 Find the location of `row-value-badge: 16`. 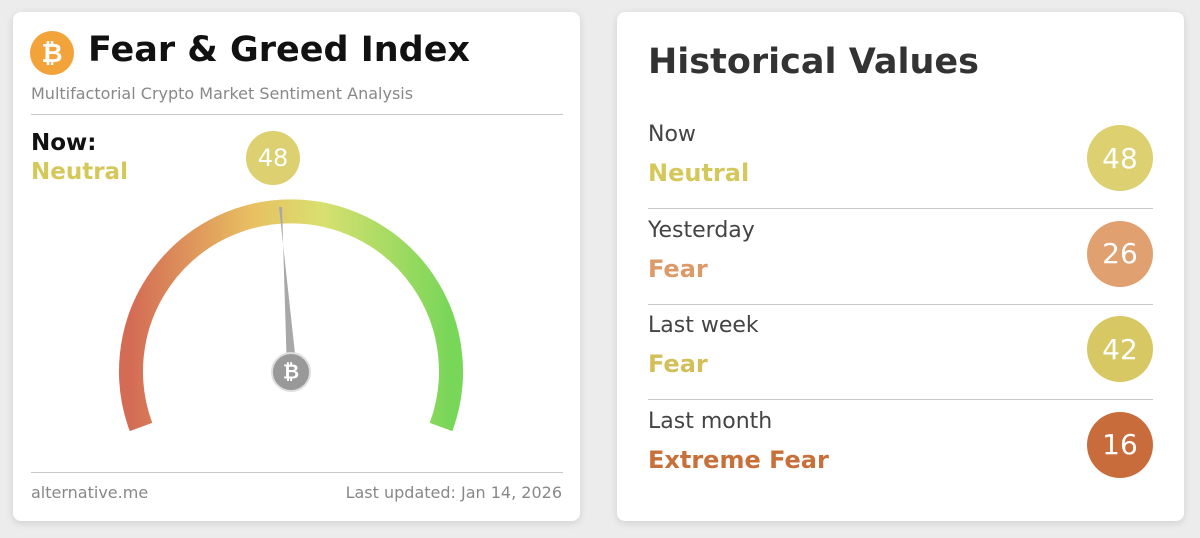

row-value-badge: 16 is located at coordinates (1120, 444).